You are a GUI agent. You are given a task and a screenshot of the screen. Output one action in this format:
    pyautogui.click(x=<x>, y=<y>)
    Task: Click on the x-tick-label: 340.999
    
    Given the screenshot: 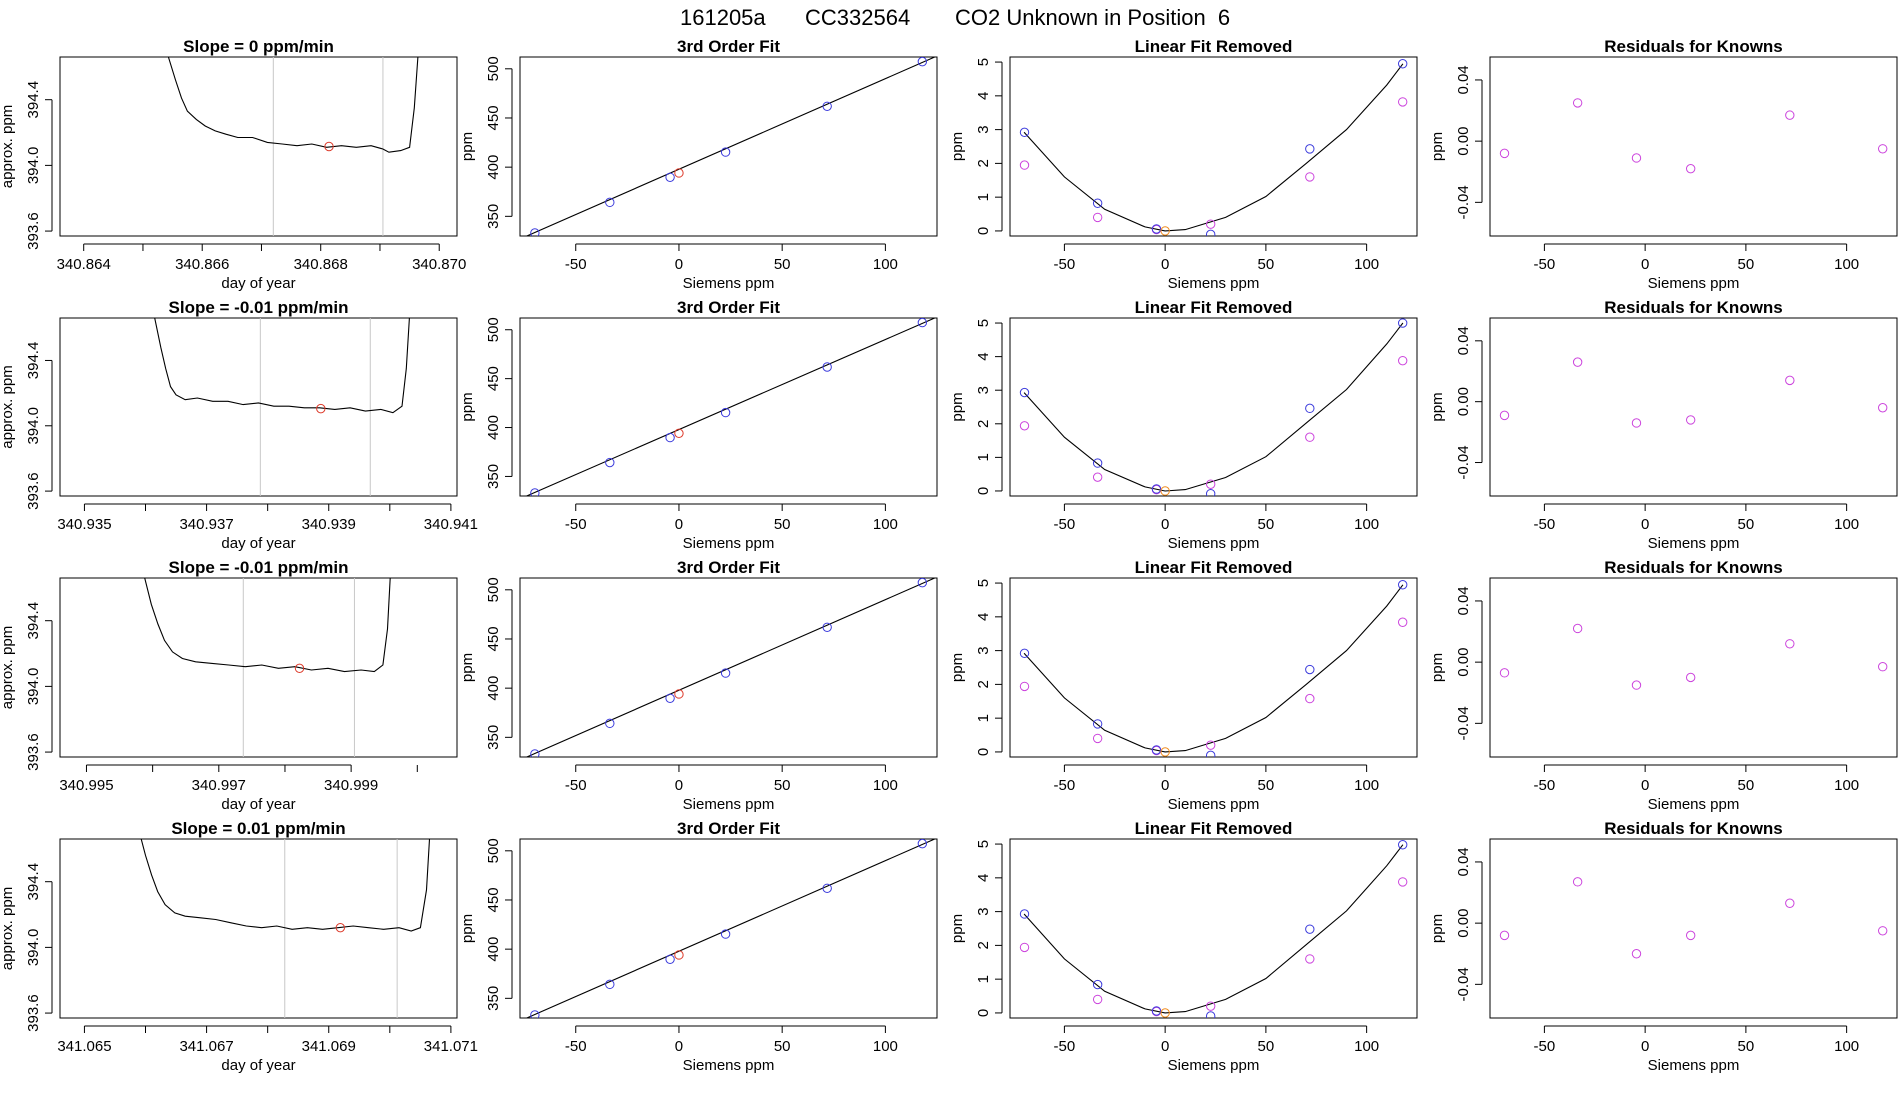 What is the action you would take?
    pyautogui.click(x=351, y=785)
    